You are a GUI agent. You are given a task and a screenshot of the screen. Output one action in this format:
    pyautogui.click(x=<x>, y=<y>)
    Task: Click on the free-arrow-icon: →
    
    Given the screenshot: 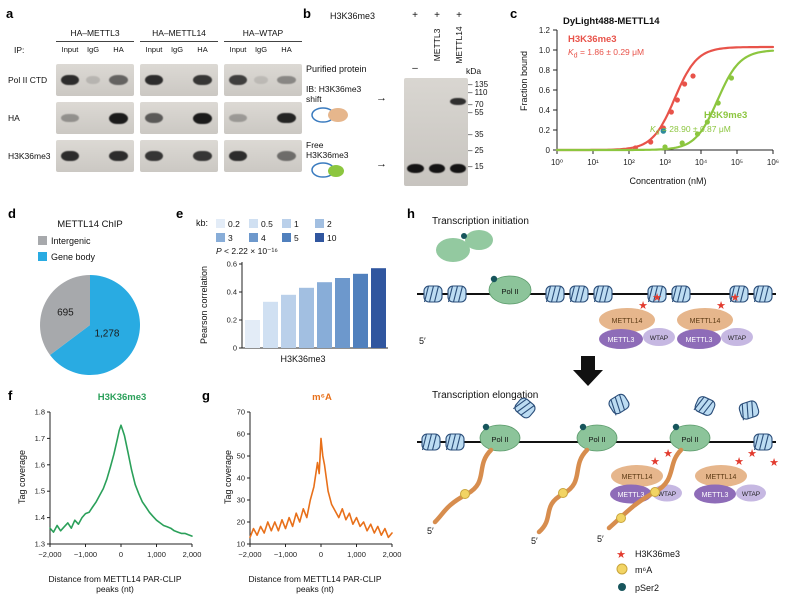 What is the action you would take?
    pyautogui.click(x=381, y=164)
    